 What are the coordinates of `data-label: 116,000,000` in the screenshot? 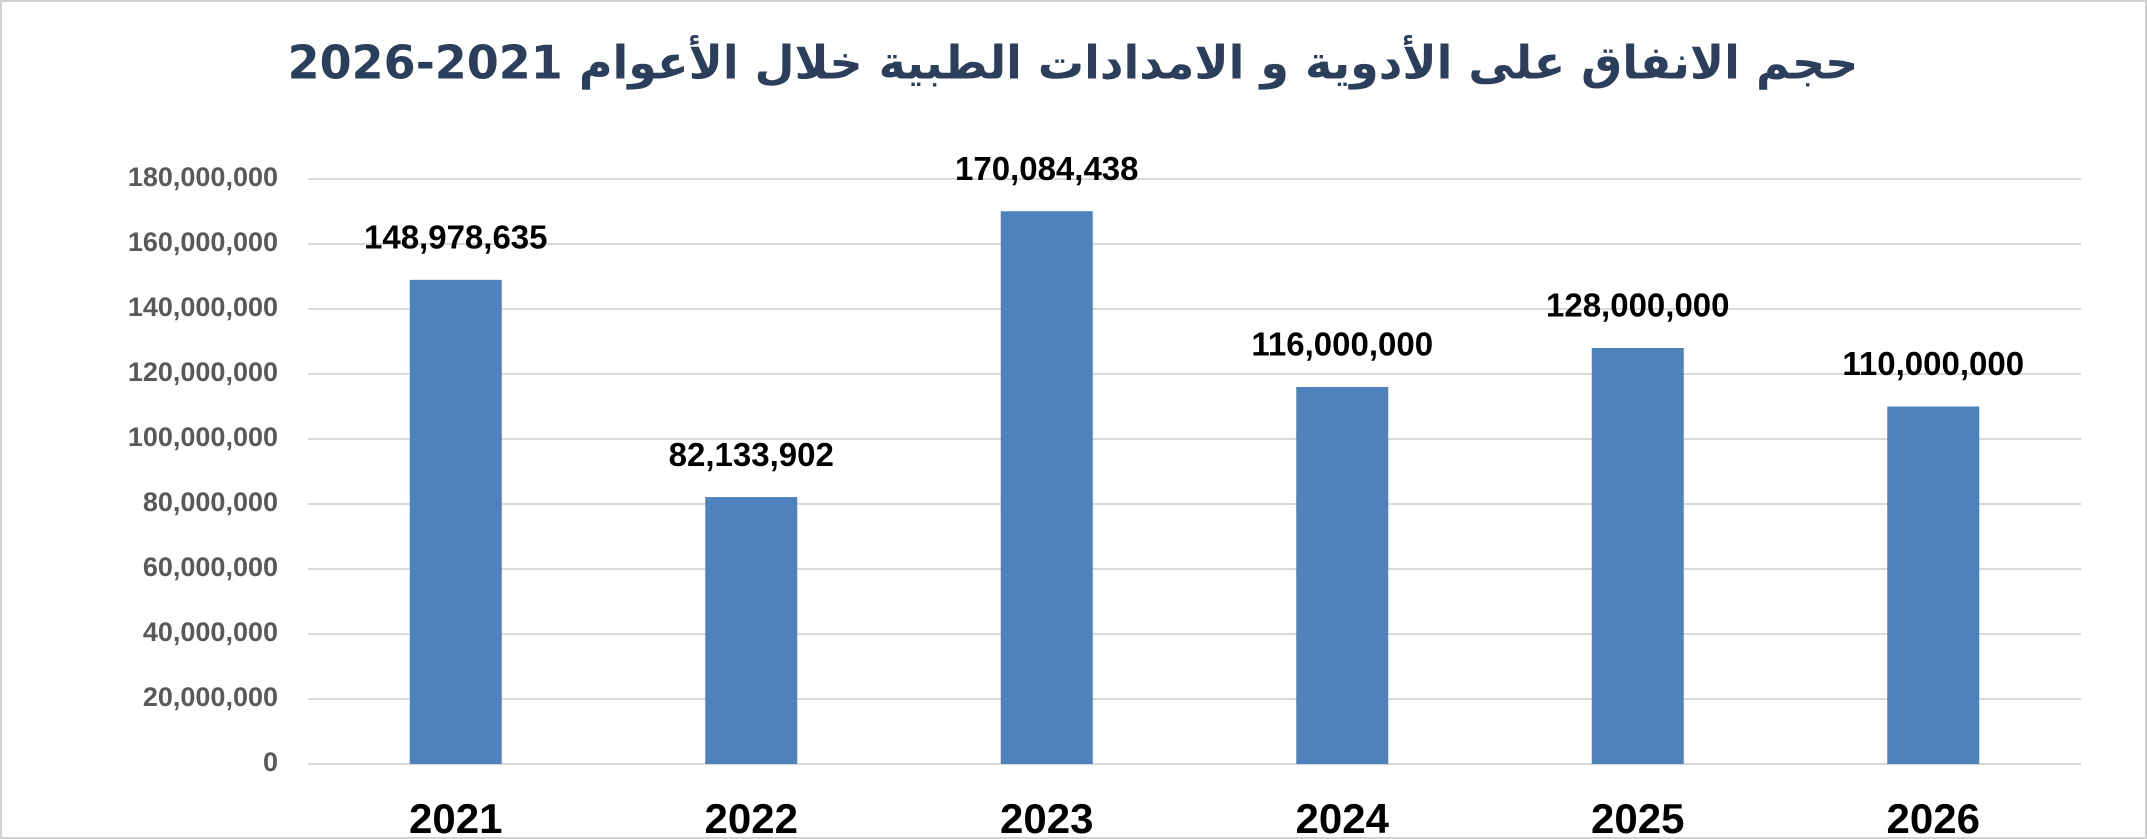 It's located at (1342, 344).